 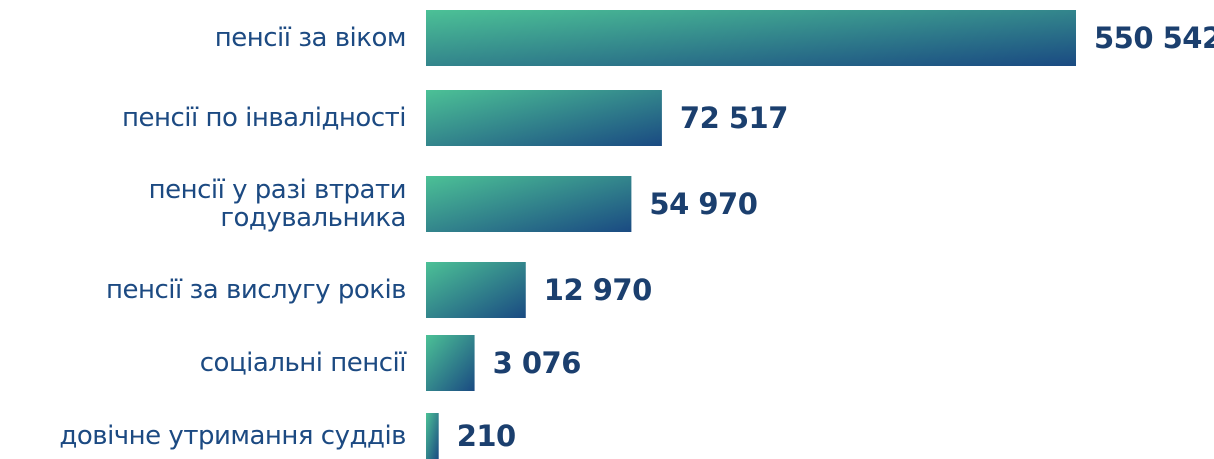 I want to click on value-label: 210, so click(x=486, y=436).